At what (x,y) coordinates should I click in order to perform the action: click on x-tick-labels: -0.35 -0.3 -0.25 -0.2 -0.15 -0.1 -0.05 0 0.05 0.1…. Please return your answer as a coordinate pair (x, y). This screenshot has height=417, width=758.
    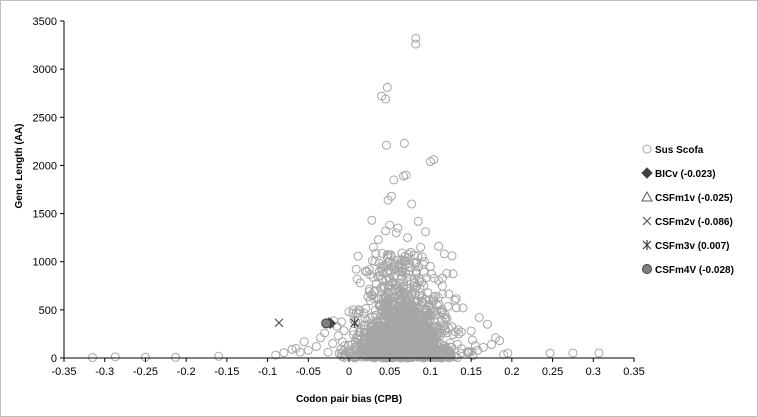
    Looking at the image, I should click on (348, 368).